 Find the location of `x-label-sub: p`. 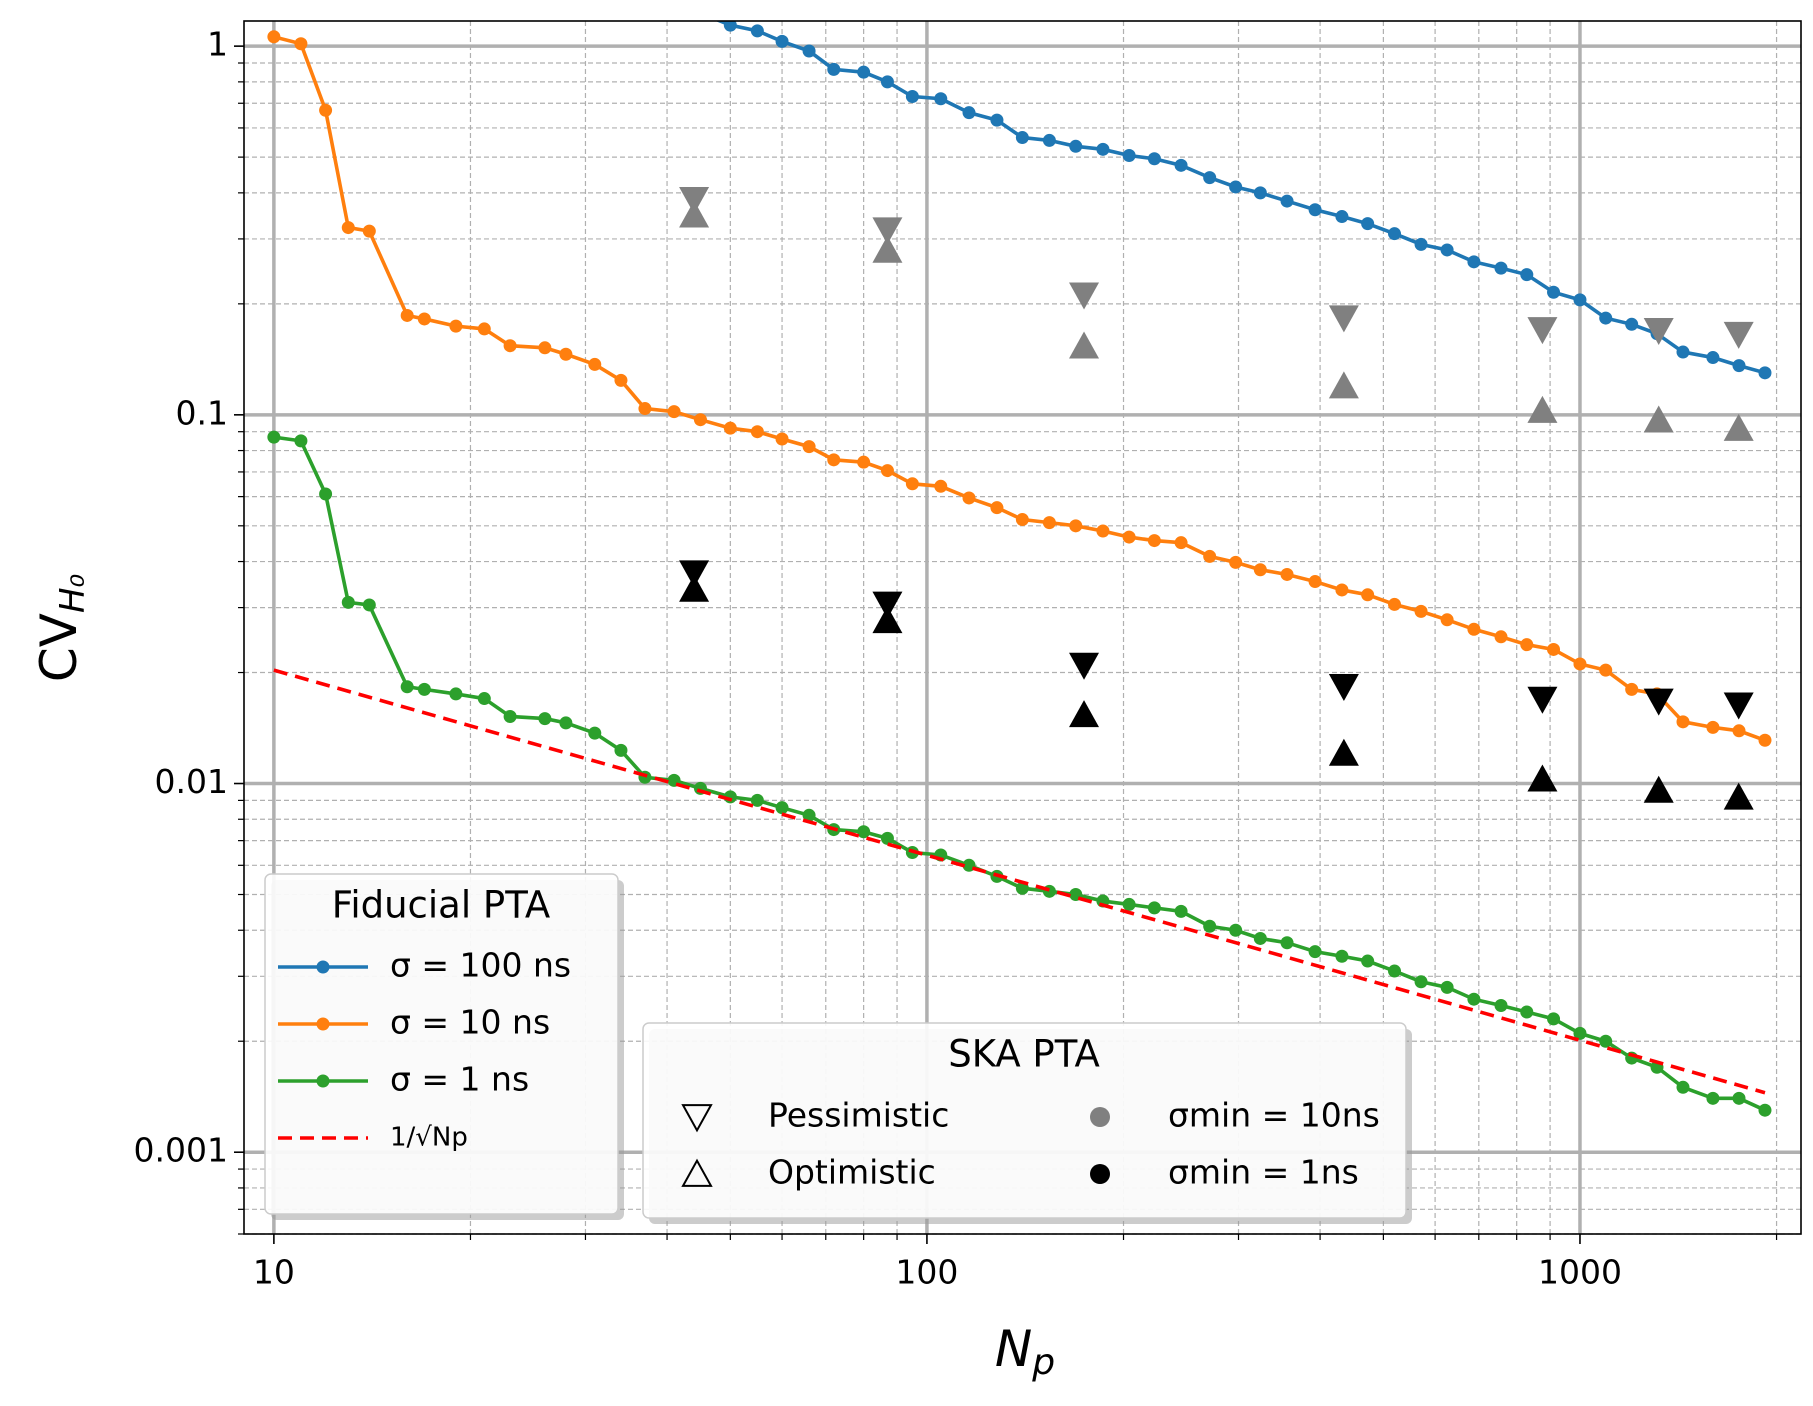

x-label-sub: p is located at coordinates (1043, 1362).